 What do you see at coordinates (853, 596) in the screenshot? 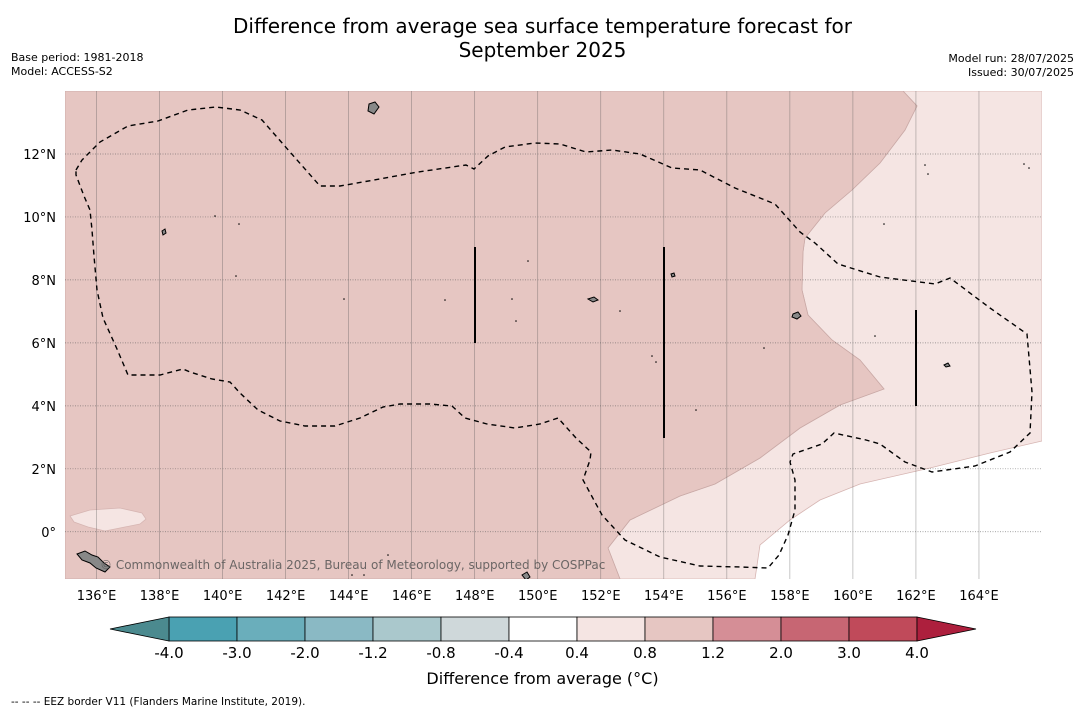
I see `longitude-label: 160°E` at bounding box center [853, 596].